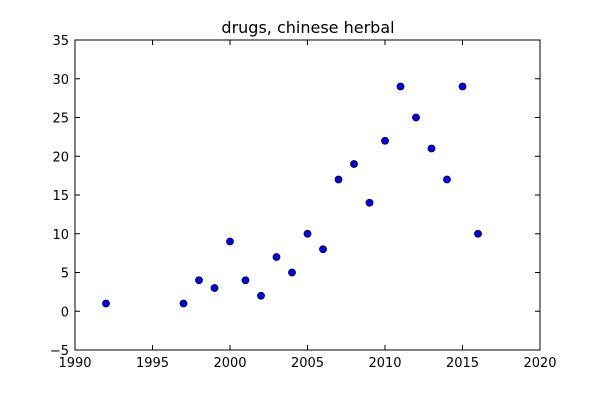 This screenshot has width=600, height=404. What do you see at coordinates (60, 196) in the screenshot?
I see `y-tick-label: 15` at bounding box center [60, 196].